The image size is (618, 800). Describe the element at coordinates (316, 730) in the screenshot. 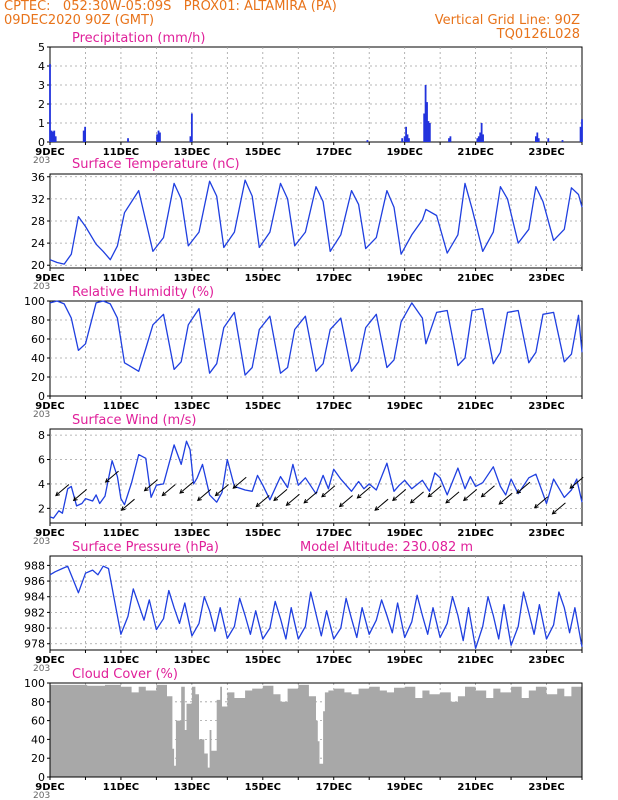

I see `cloud-cover-area` at that location.